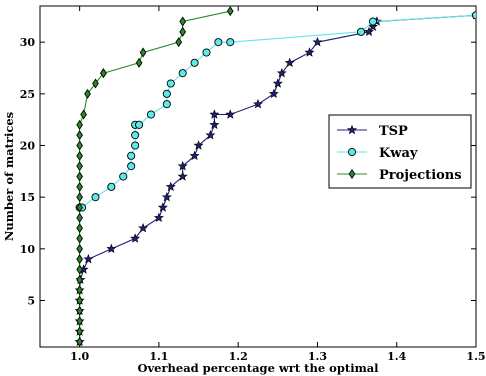  What do you see at coordinates (27, 197) in the screenshot?
I see `y-tick-label: 15` at bounding box center [27, 197].